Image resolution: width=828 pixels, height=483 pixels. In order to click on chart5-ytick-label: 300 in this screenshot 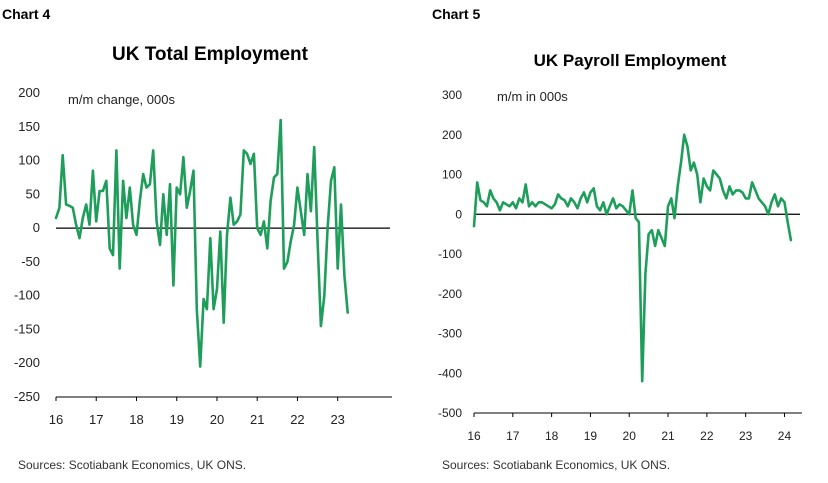, I will do `click(452, 95)`.